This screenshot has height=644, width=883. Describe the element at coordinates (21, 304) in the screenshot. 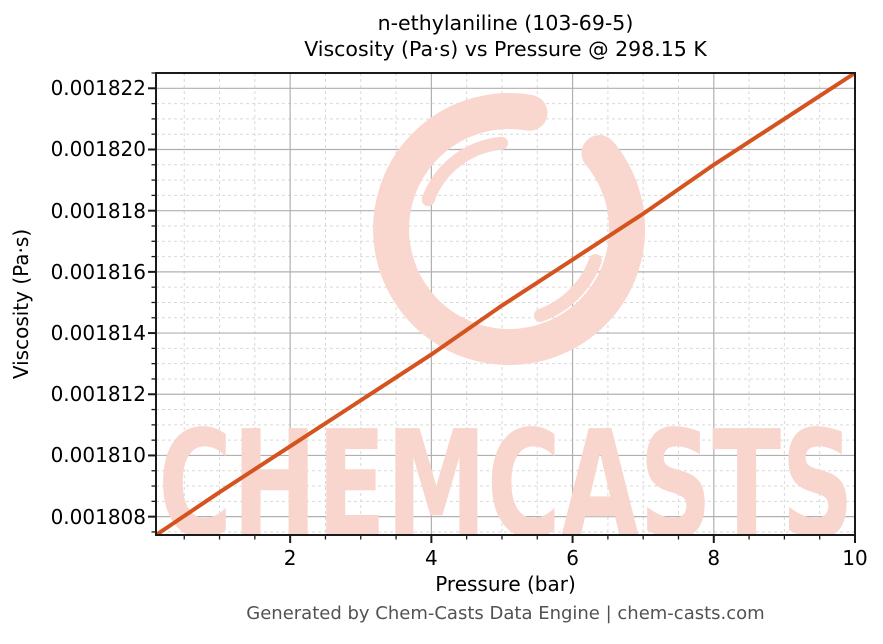

I see `y-axis-label: Viscosity (Pa·s)` at that location.